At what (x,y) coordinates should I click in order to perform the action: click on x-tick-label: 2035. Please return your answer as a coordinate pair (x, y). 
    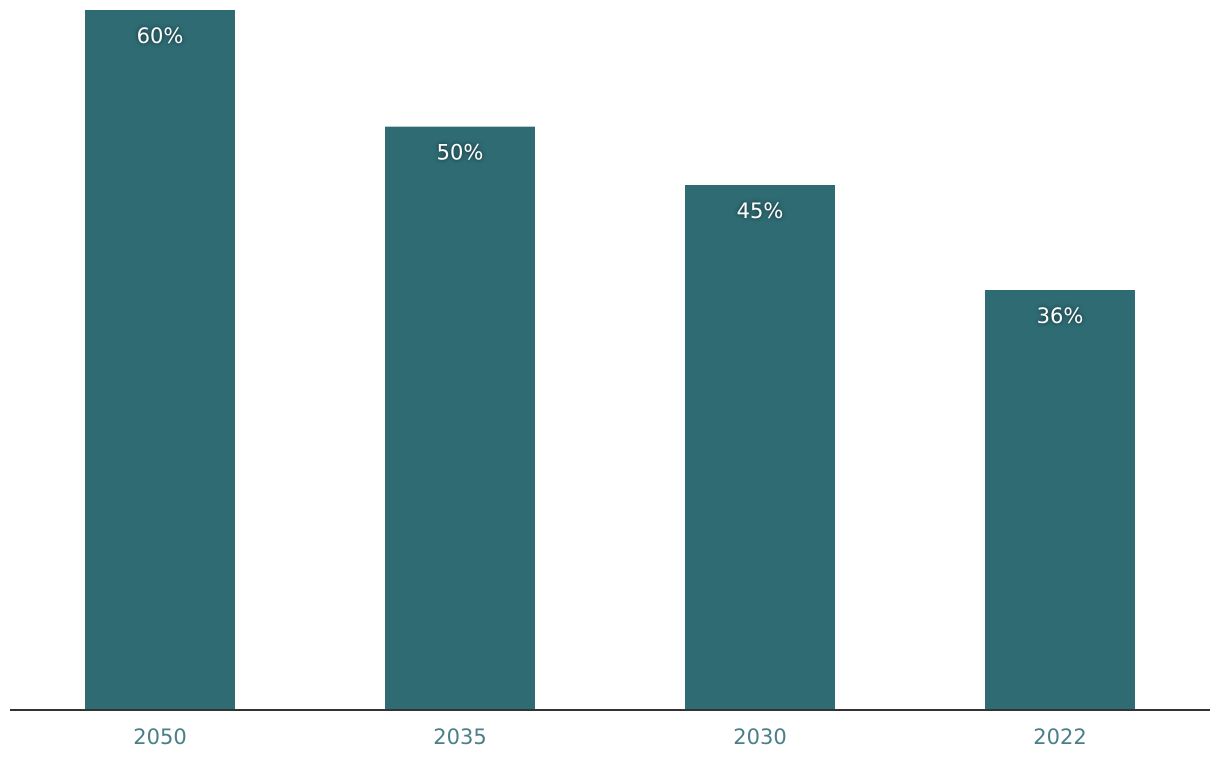
    Looking at the image, I should click on (459, 737).